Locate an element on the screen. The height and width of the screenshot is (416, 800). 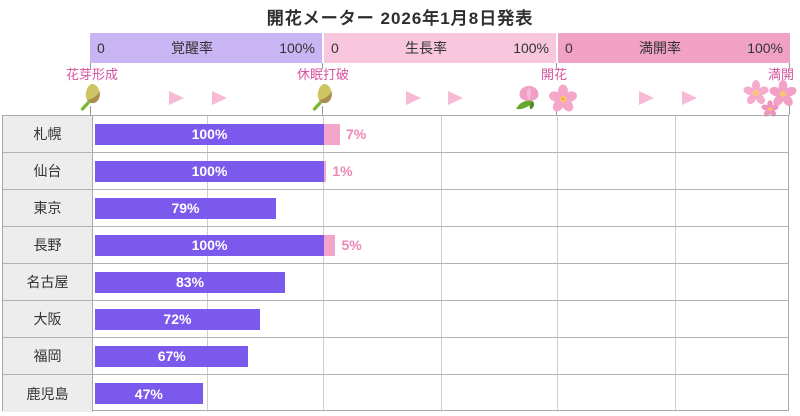
stage-label-dormancy-break: 休眠打破 is located at coordinates (323, 74).